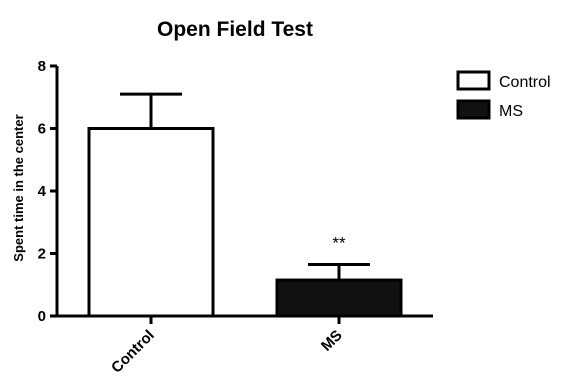 The height and width of the screenshot is (385, 568). I want to click on legend-label-control: Control, so click(525, 82).